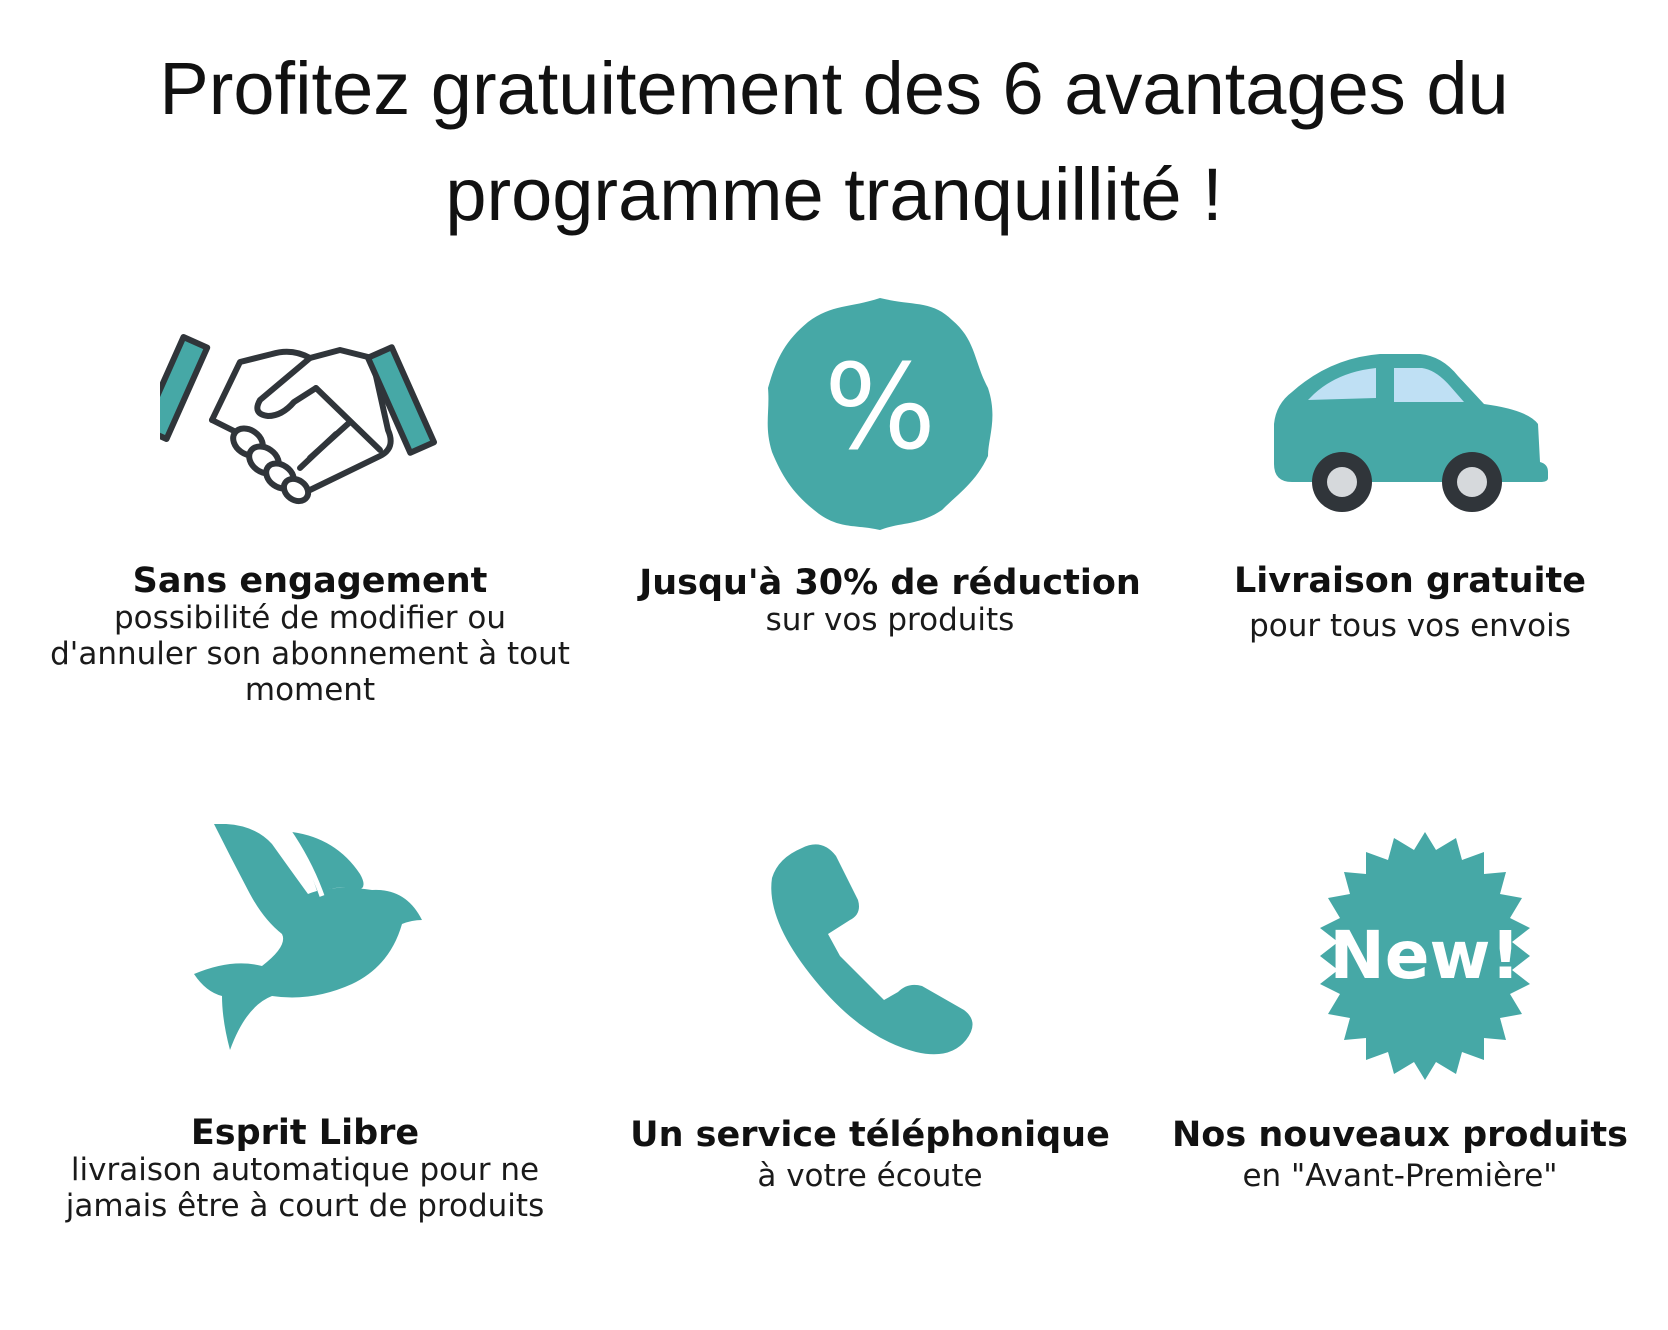  What do you see at coordinates (1410, 603) in the screenshot?
I see `benefit-livraison-gratuite: Livraison gratuite pour tous vos envois` at bounding box center [1410, 603].